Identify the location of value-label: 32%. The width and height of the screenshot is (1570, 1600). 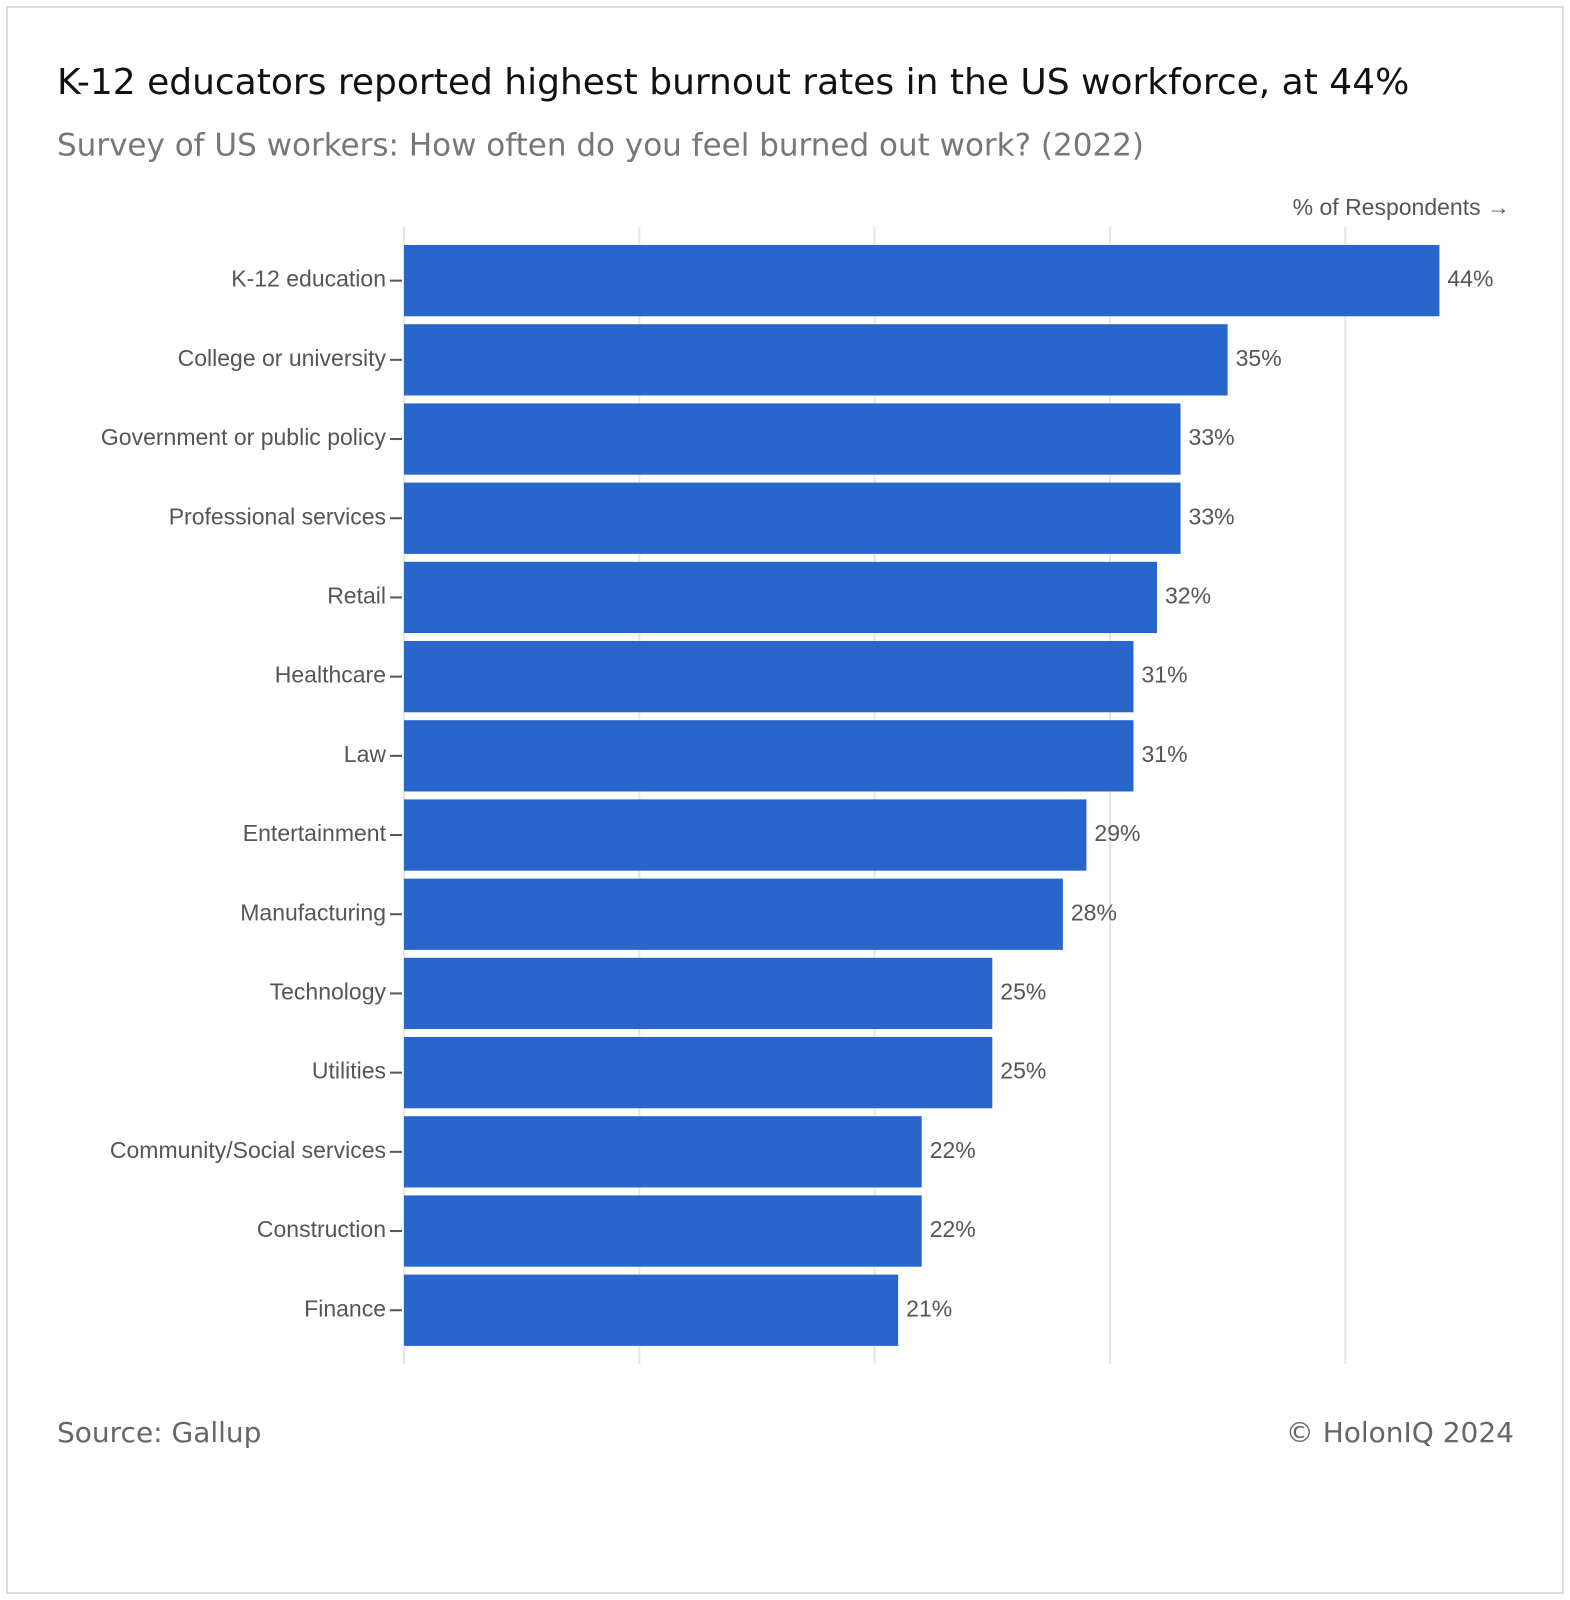
(1188, 596).